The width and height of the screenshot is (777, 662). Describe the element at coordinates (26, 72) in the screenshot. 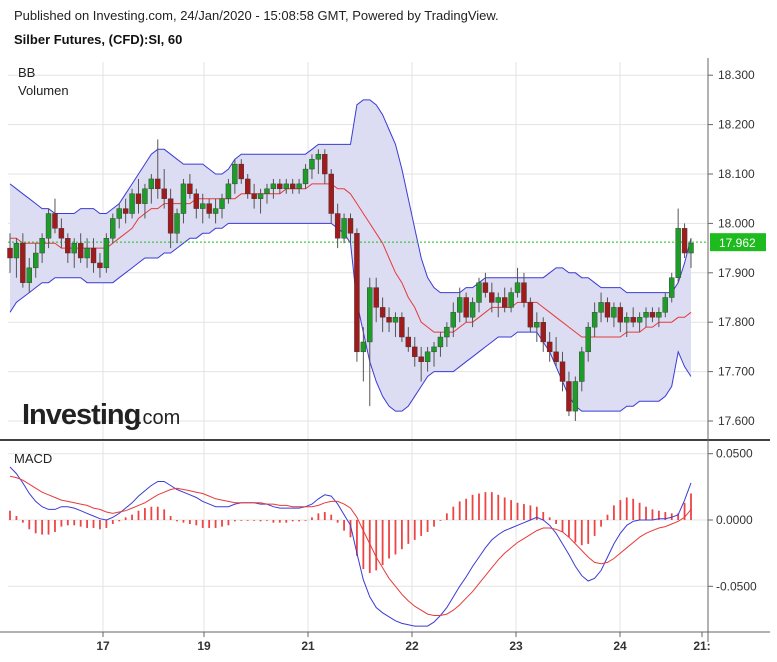

I see `legend-bb: BB` at that location.